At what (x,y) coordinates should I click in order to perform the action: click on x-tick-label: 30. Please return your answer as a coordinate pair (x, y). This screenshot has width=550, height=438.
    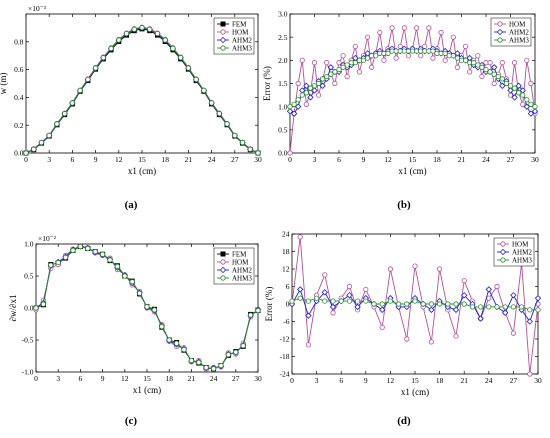
    Looking at the image, I should click on (538, 380).